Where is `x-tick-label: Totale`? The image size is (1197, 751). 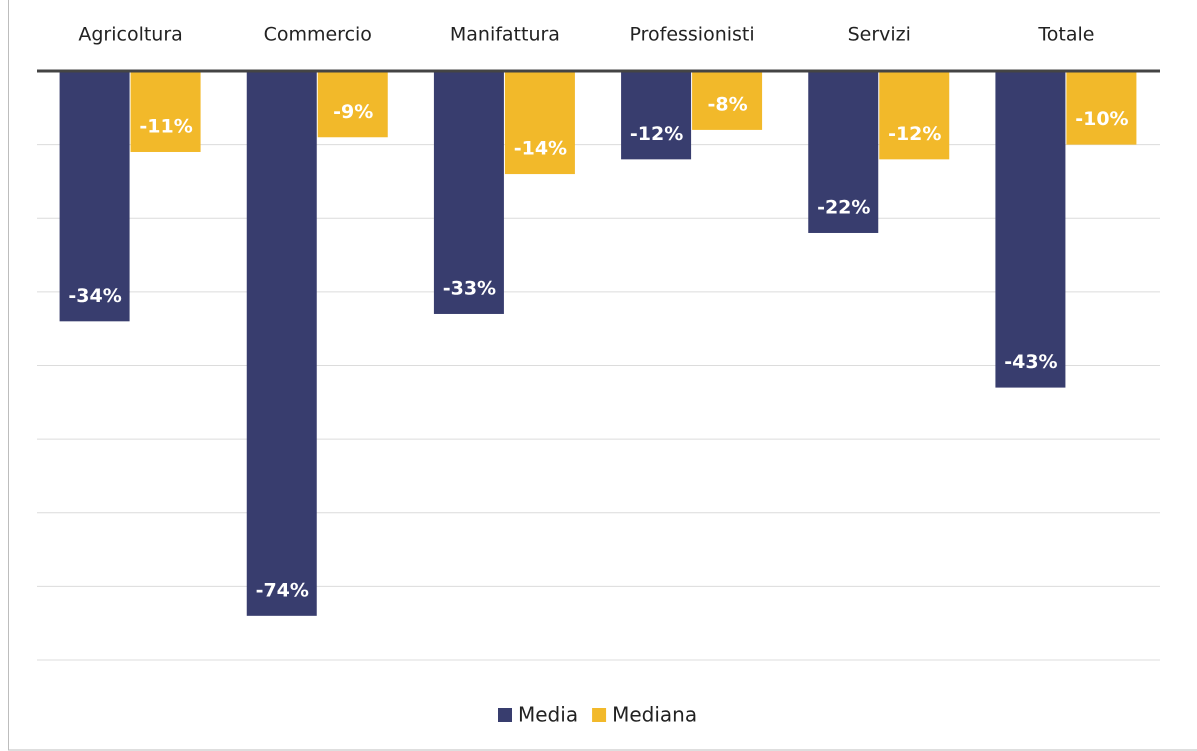
x-tick-label: Totale is located at coordinates (1065, 35).